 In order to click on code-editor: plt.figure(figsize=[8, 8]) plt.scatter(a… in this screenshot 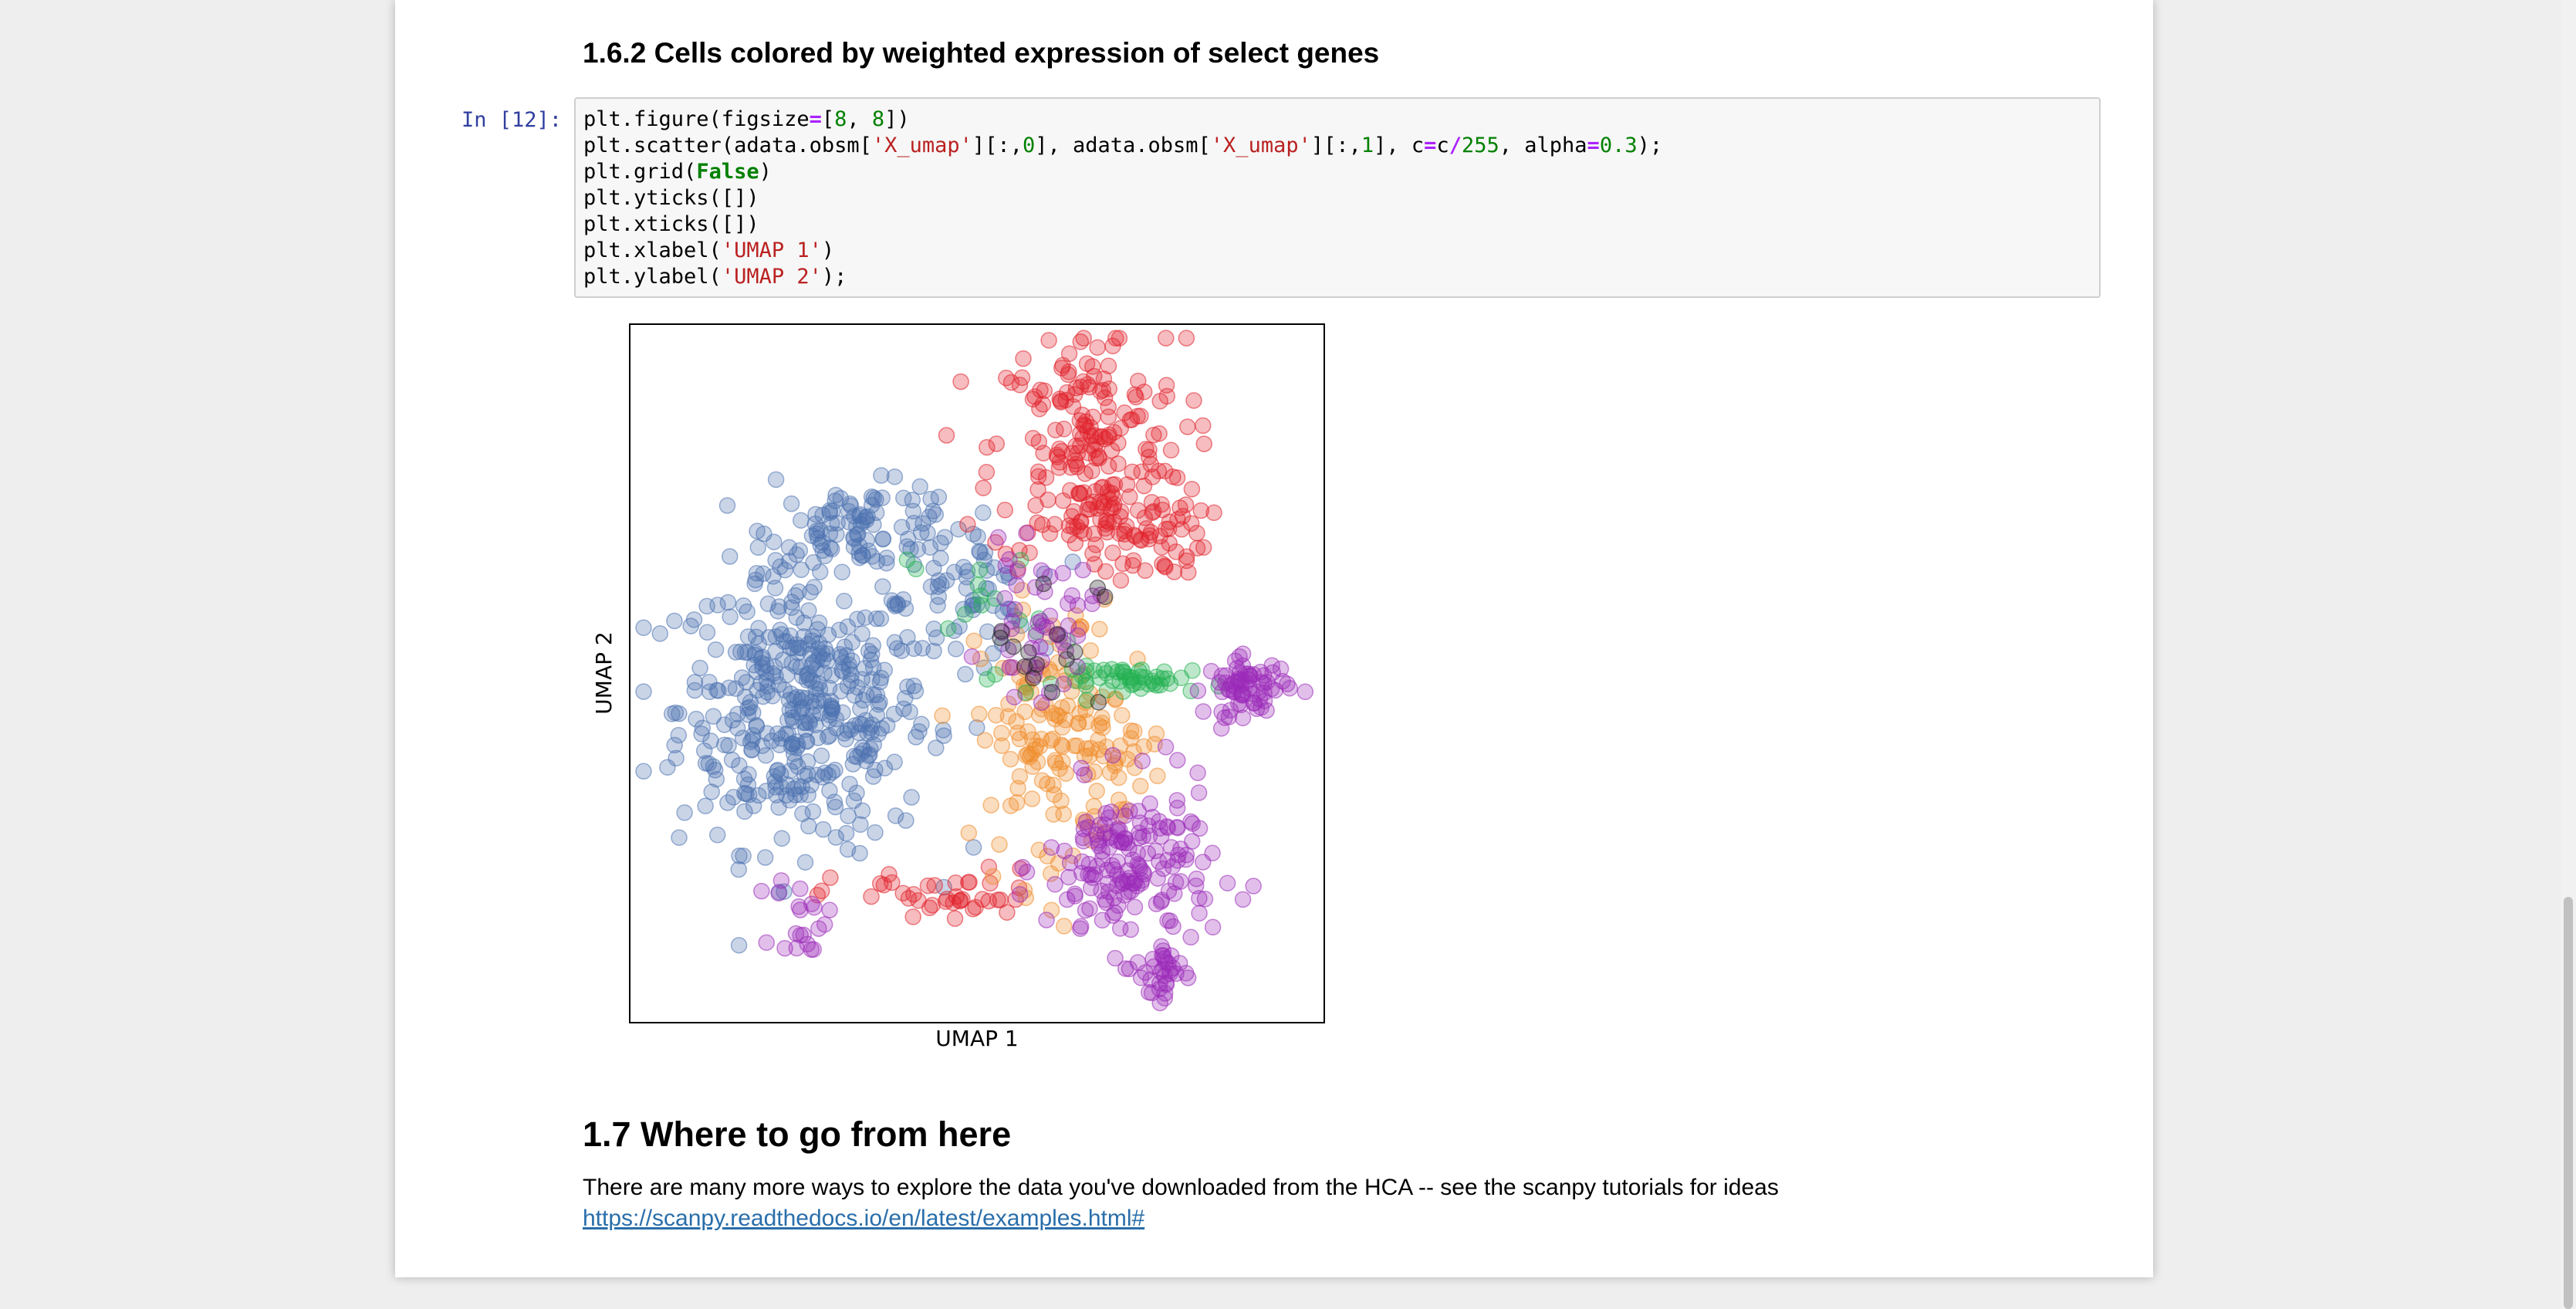, I will do `click(1122, 198)`.